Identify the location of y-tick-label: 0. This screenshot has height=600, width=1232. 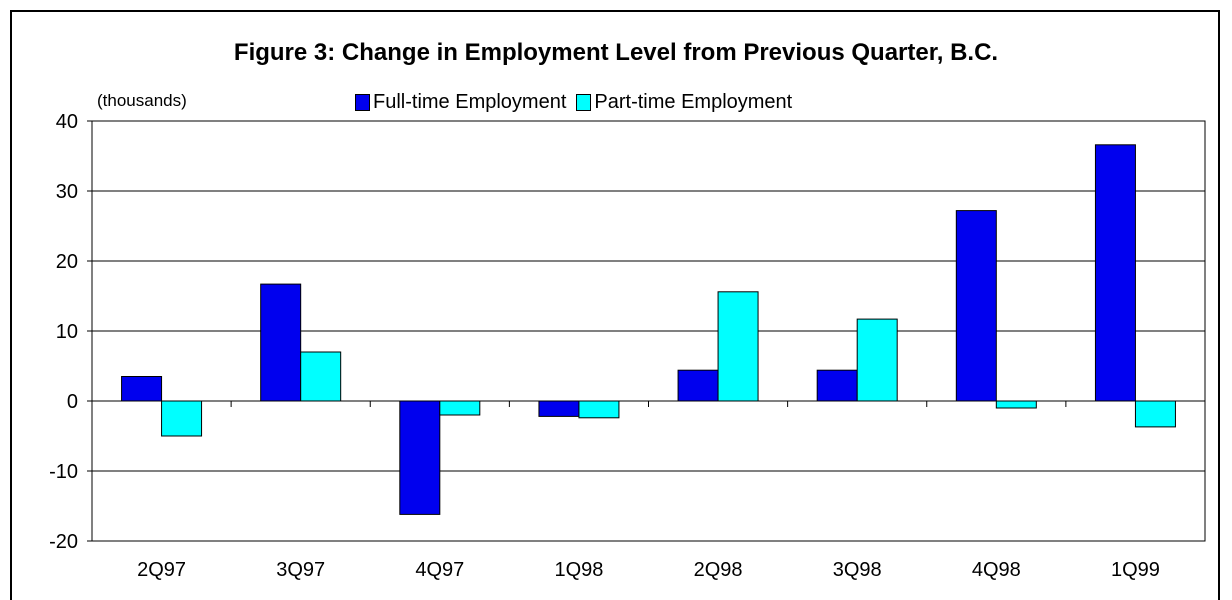
(72, 402).